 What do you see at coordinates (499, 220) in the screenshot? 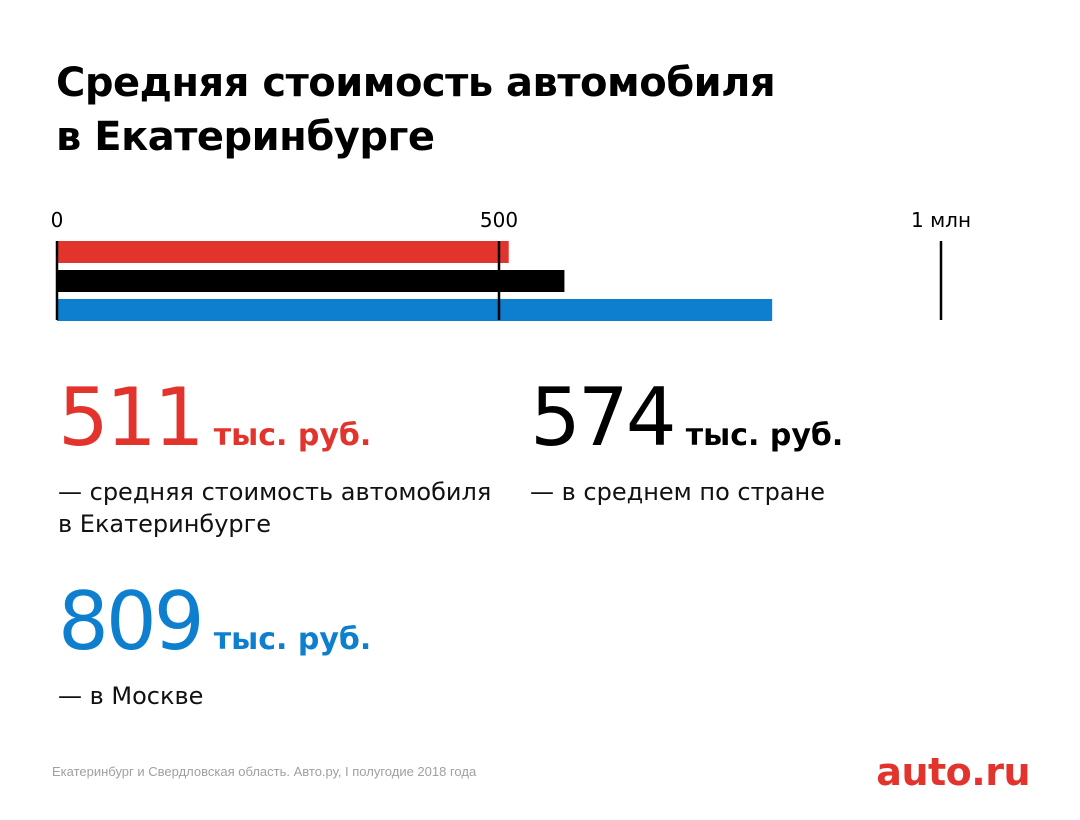
I see `tick-label: 500` at bounding box center [499, 220].